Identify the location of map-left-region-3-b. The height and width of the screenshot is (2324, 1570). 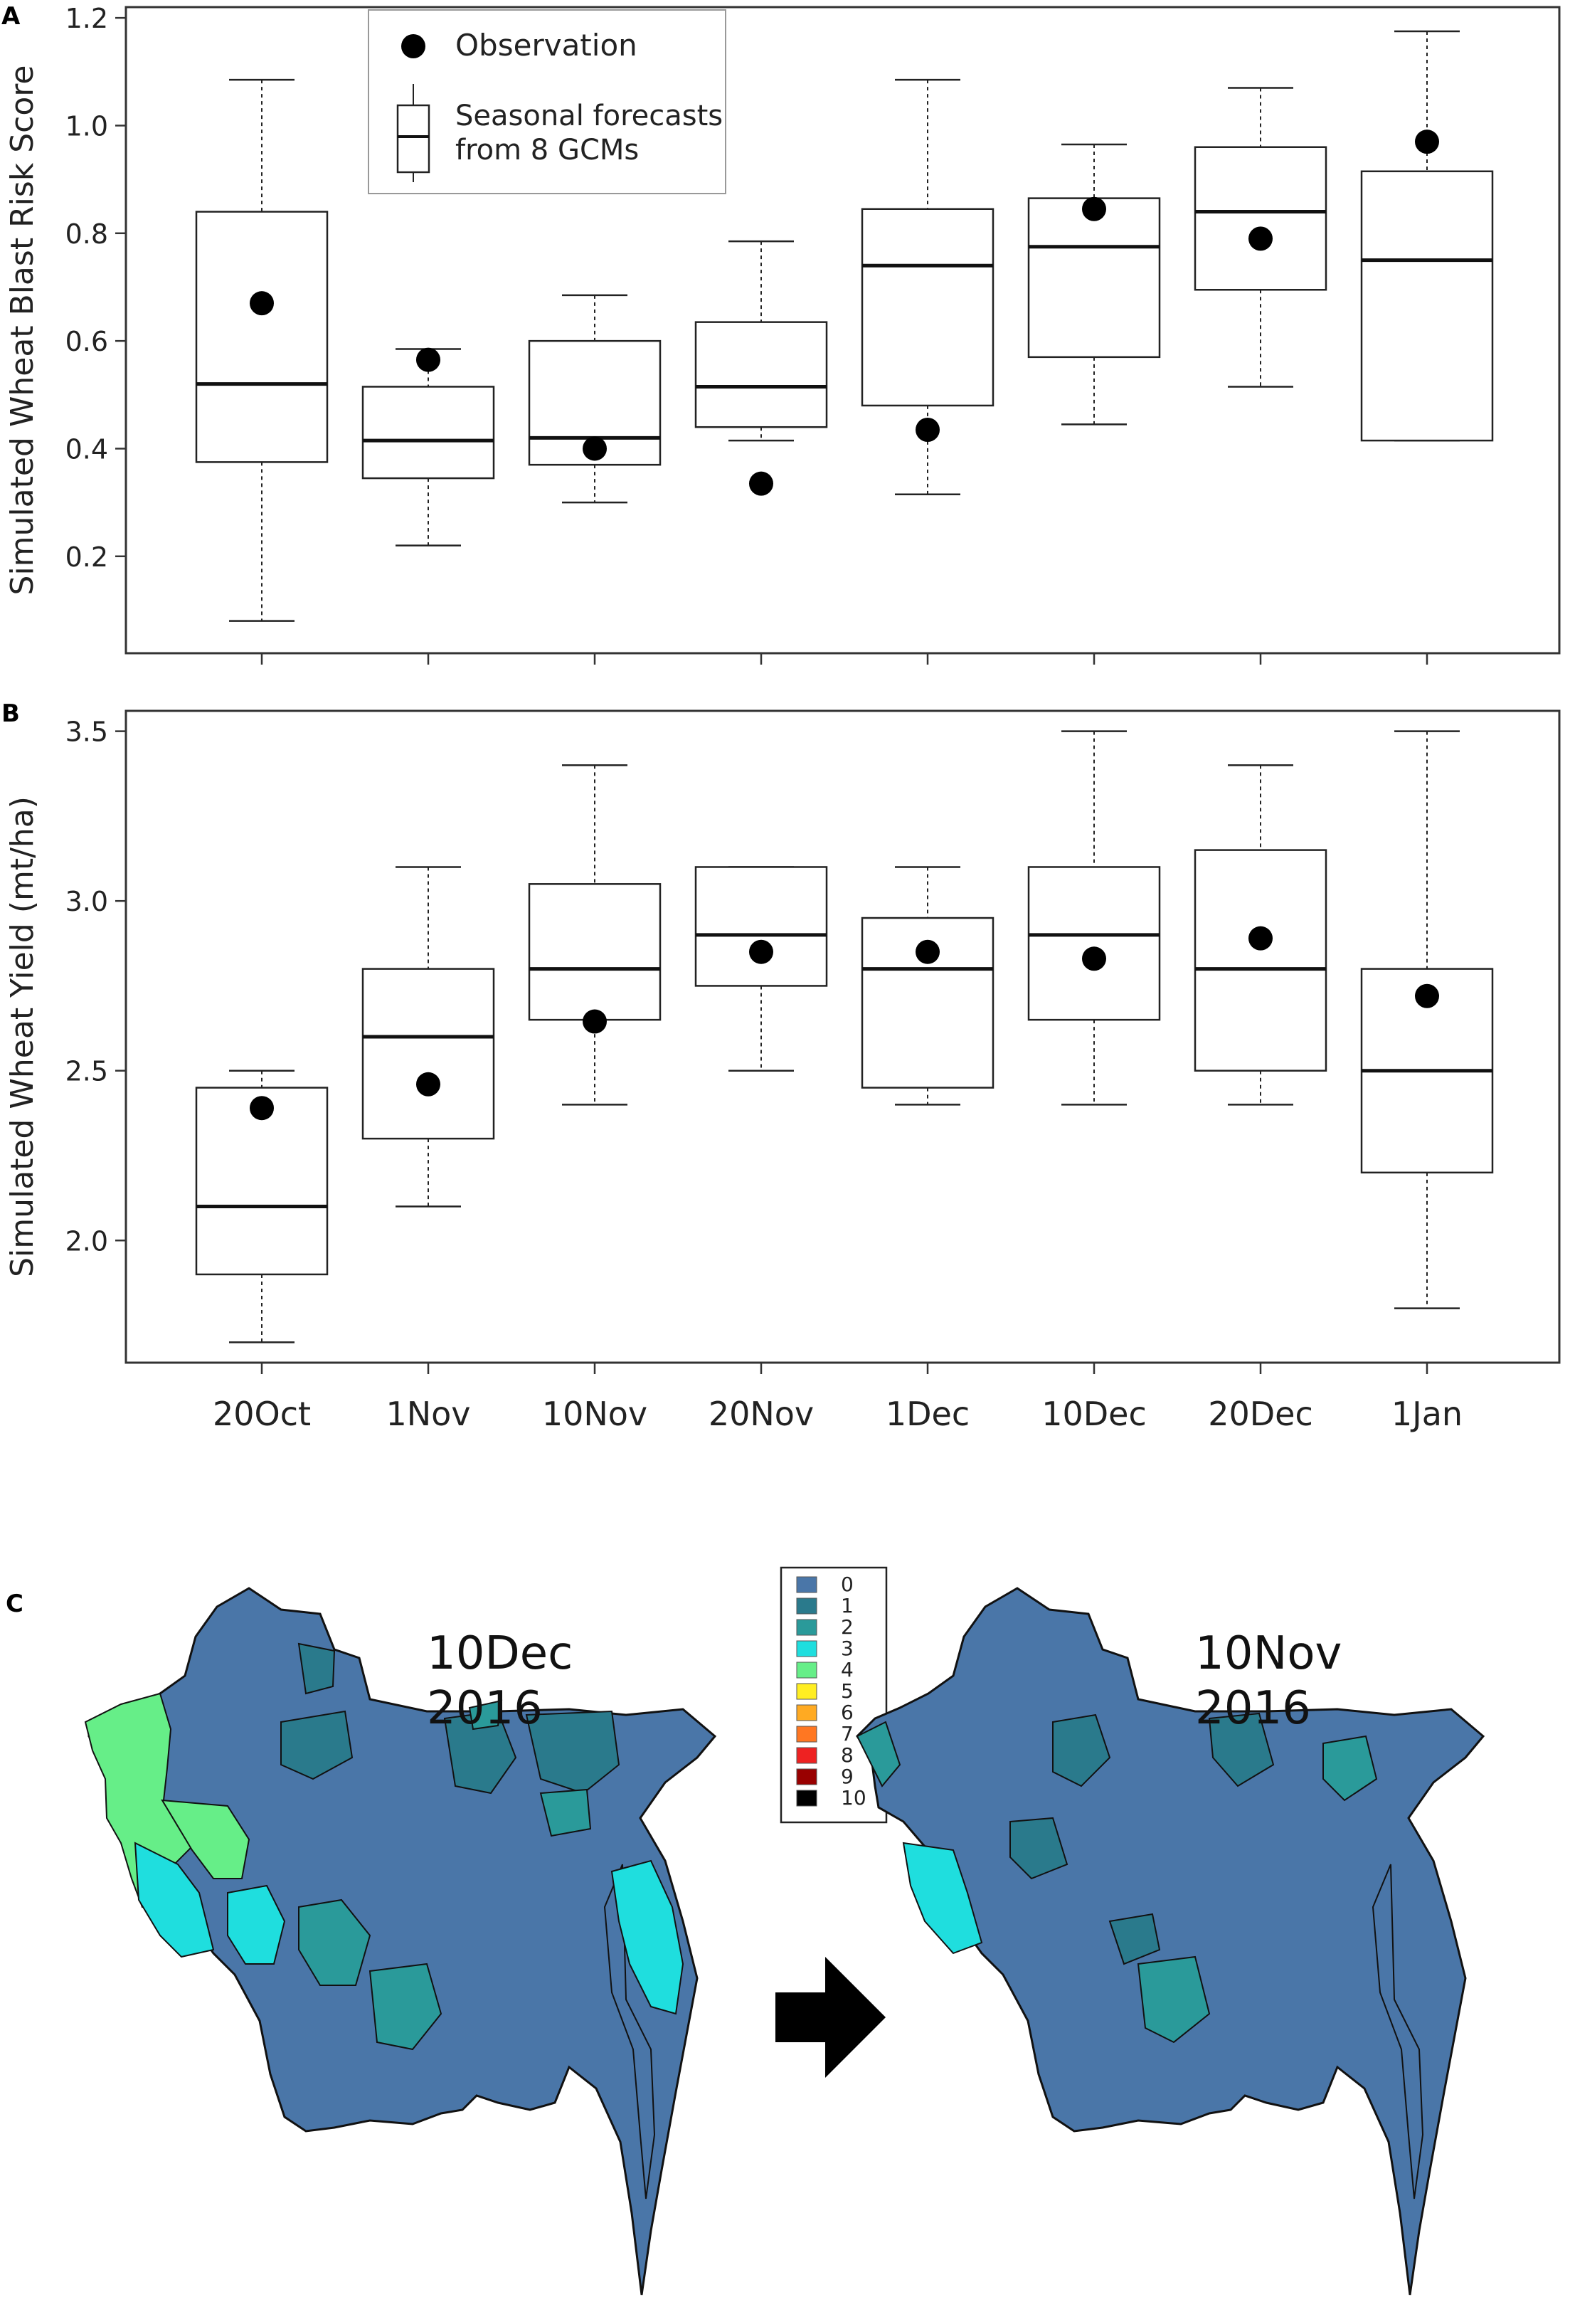
(256, 1925).